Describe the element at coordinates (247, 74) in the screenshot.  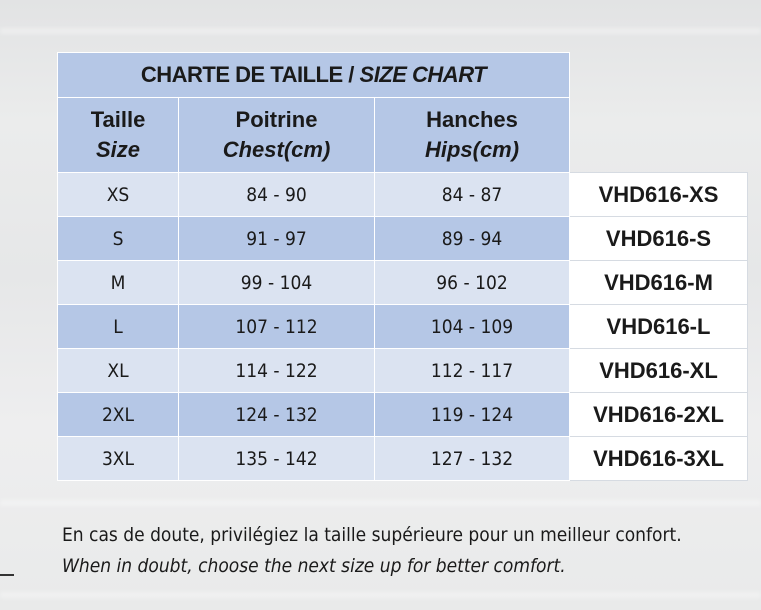
I see `title-french: CHARTE DE TAILLE /` at that location.